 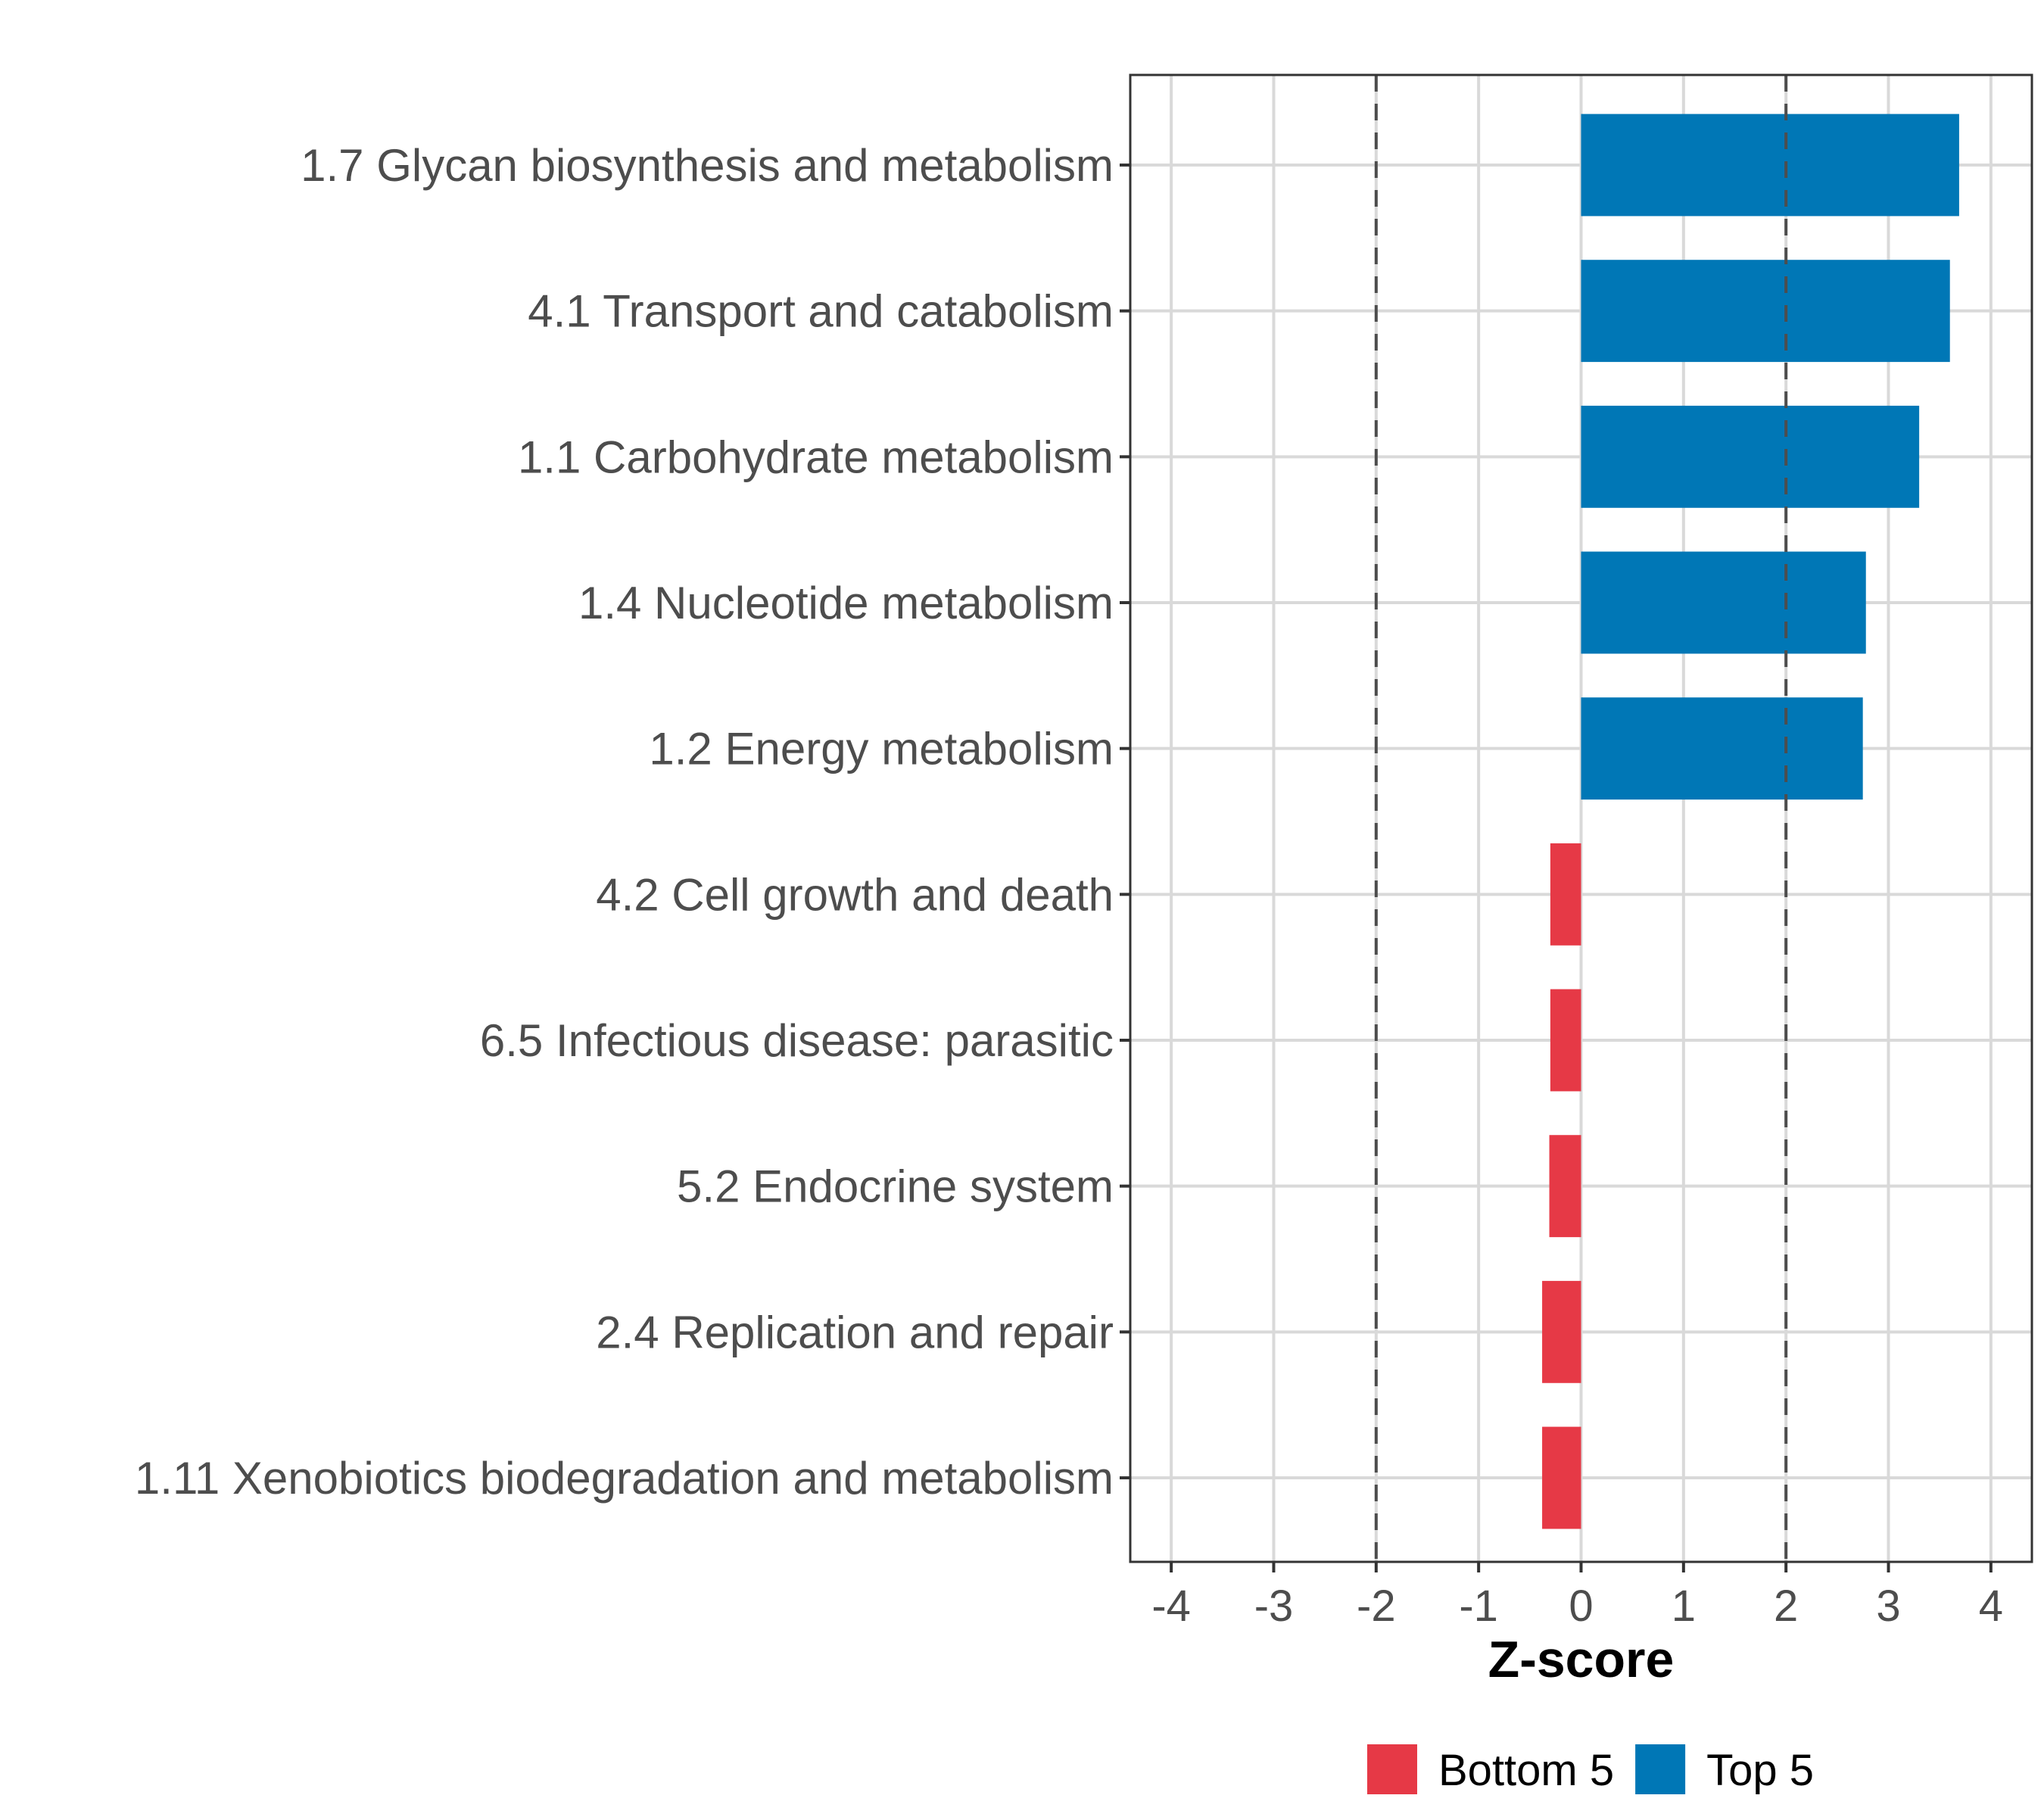 I want to click on x-tick-label: 1, so click(x=1684, y=1606).